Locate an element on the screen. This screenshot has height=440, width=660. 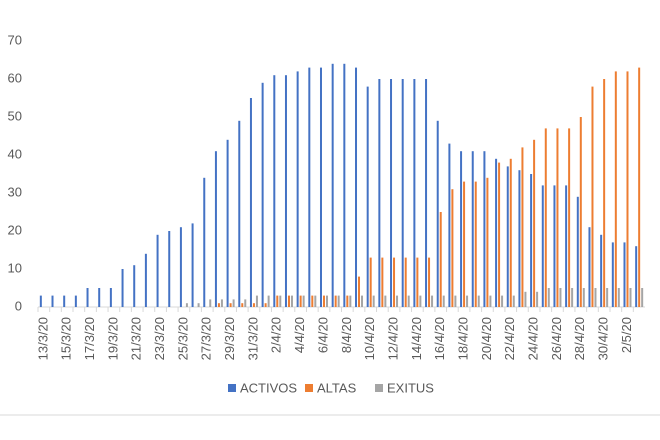
x-tick-label: 18/4/20 is located at coordinates (463, 338).